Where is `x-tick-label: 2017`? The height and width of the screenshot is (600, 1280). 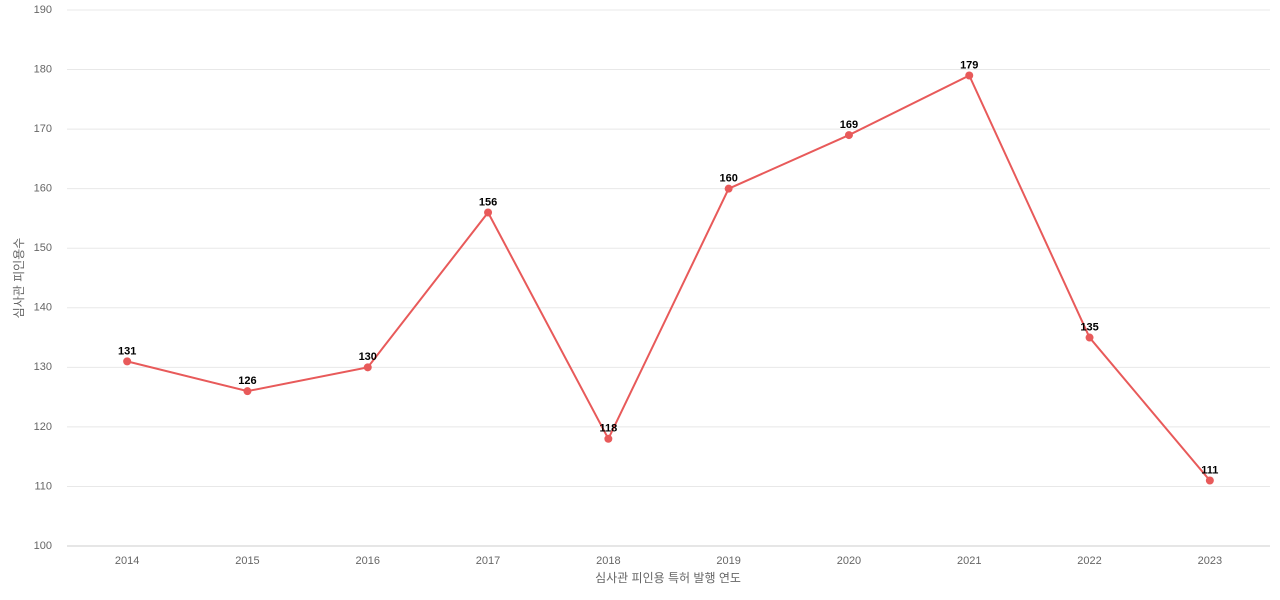 x-tick-label: 2017 is located at coordinates (488, 561).